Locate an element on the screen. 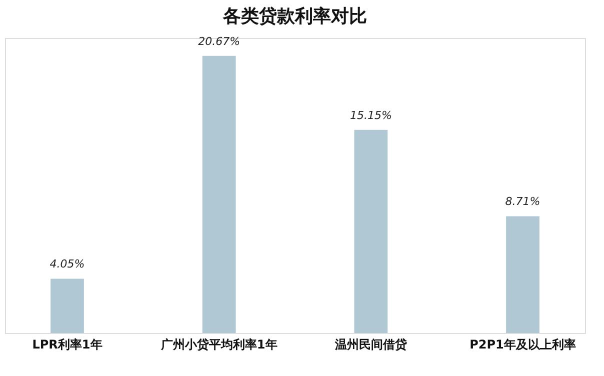  chart-title: 各类贷款利率对比 is located at coordinates (294, 16).